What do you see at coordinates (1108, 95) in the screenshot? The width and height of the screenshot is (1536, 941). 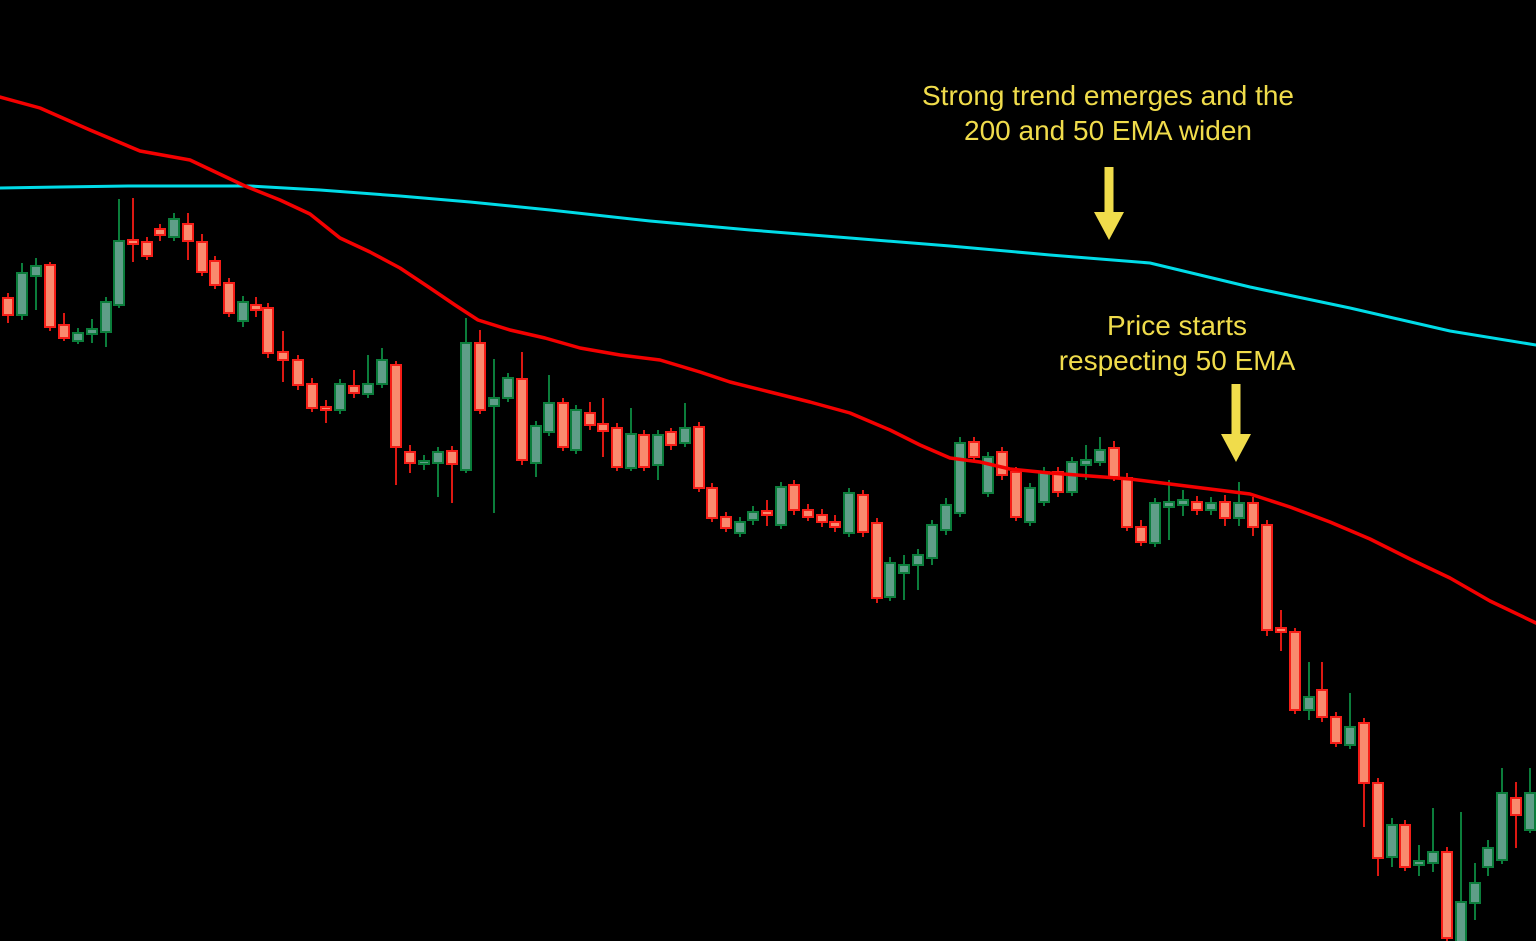 I see `annotation-ema-widen-line1: Strong trend emerges and the` at bounding box center [1108, 95].